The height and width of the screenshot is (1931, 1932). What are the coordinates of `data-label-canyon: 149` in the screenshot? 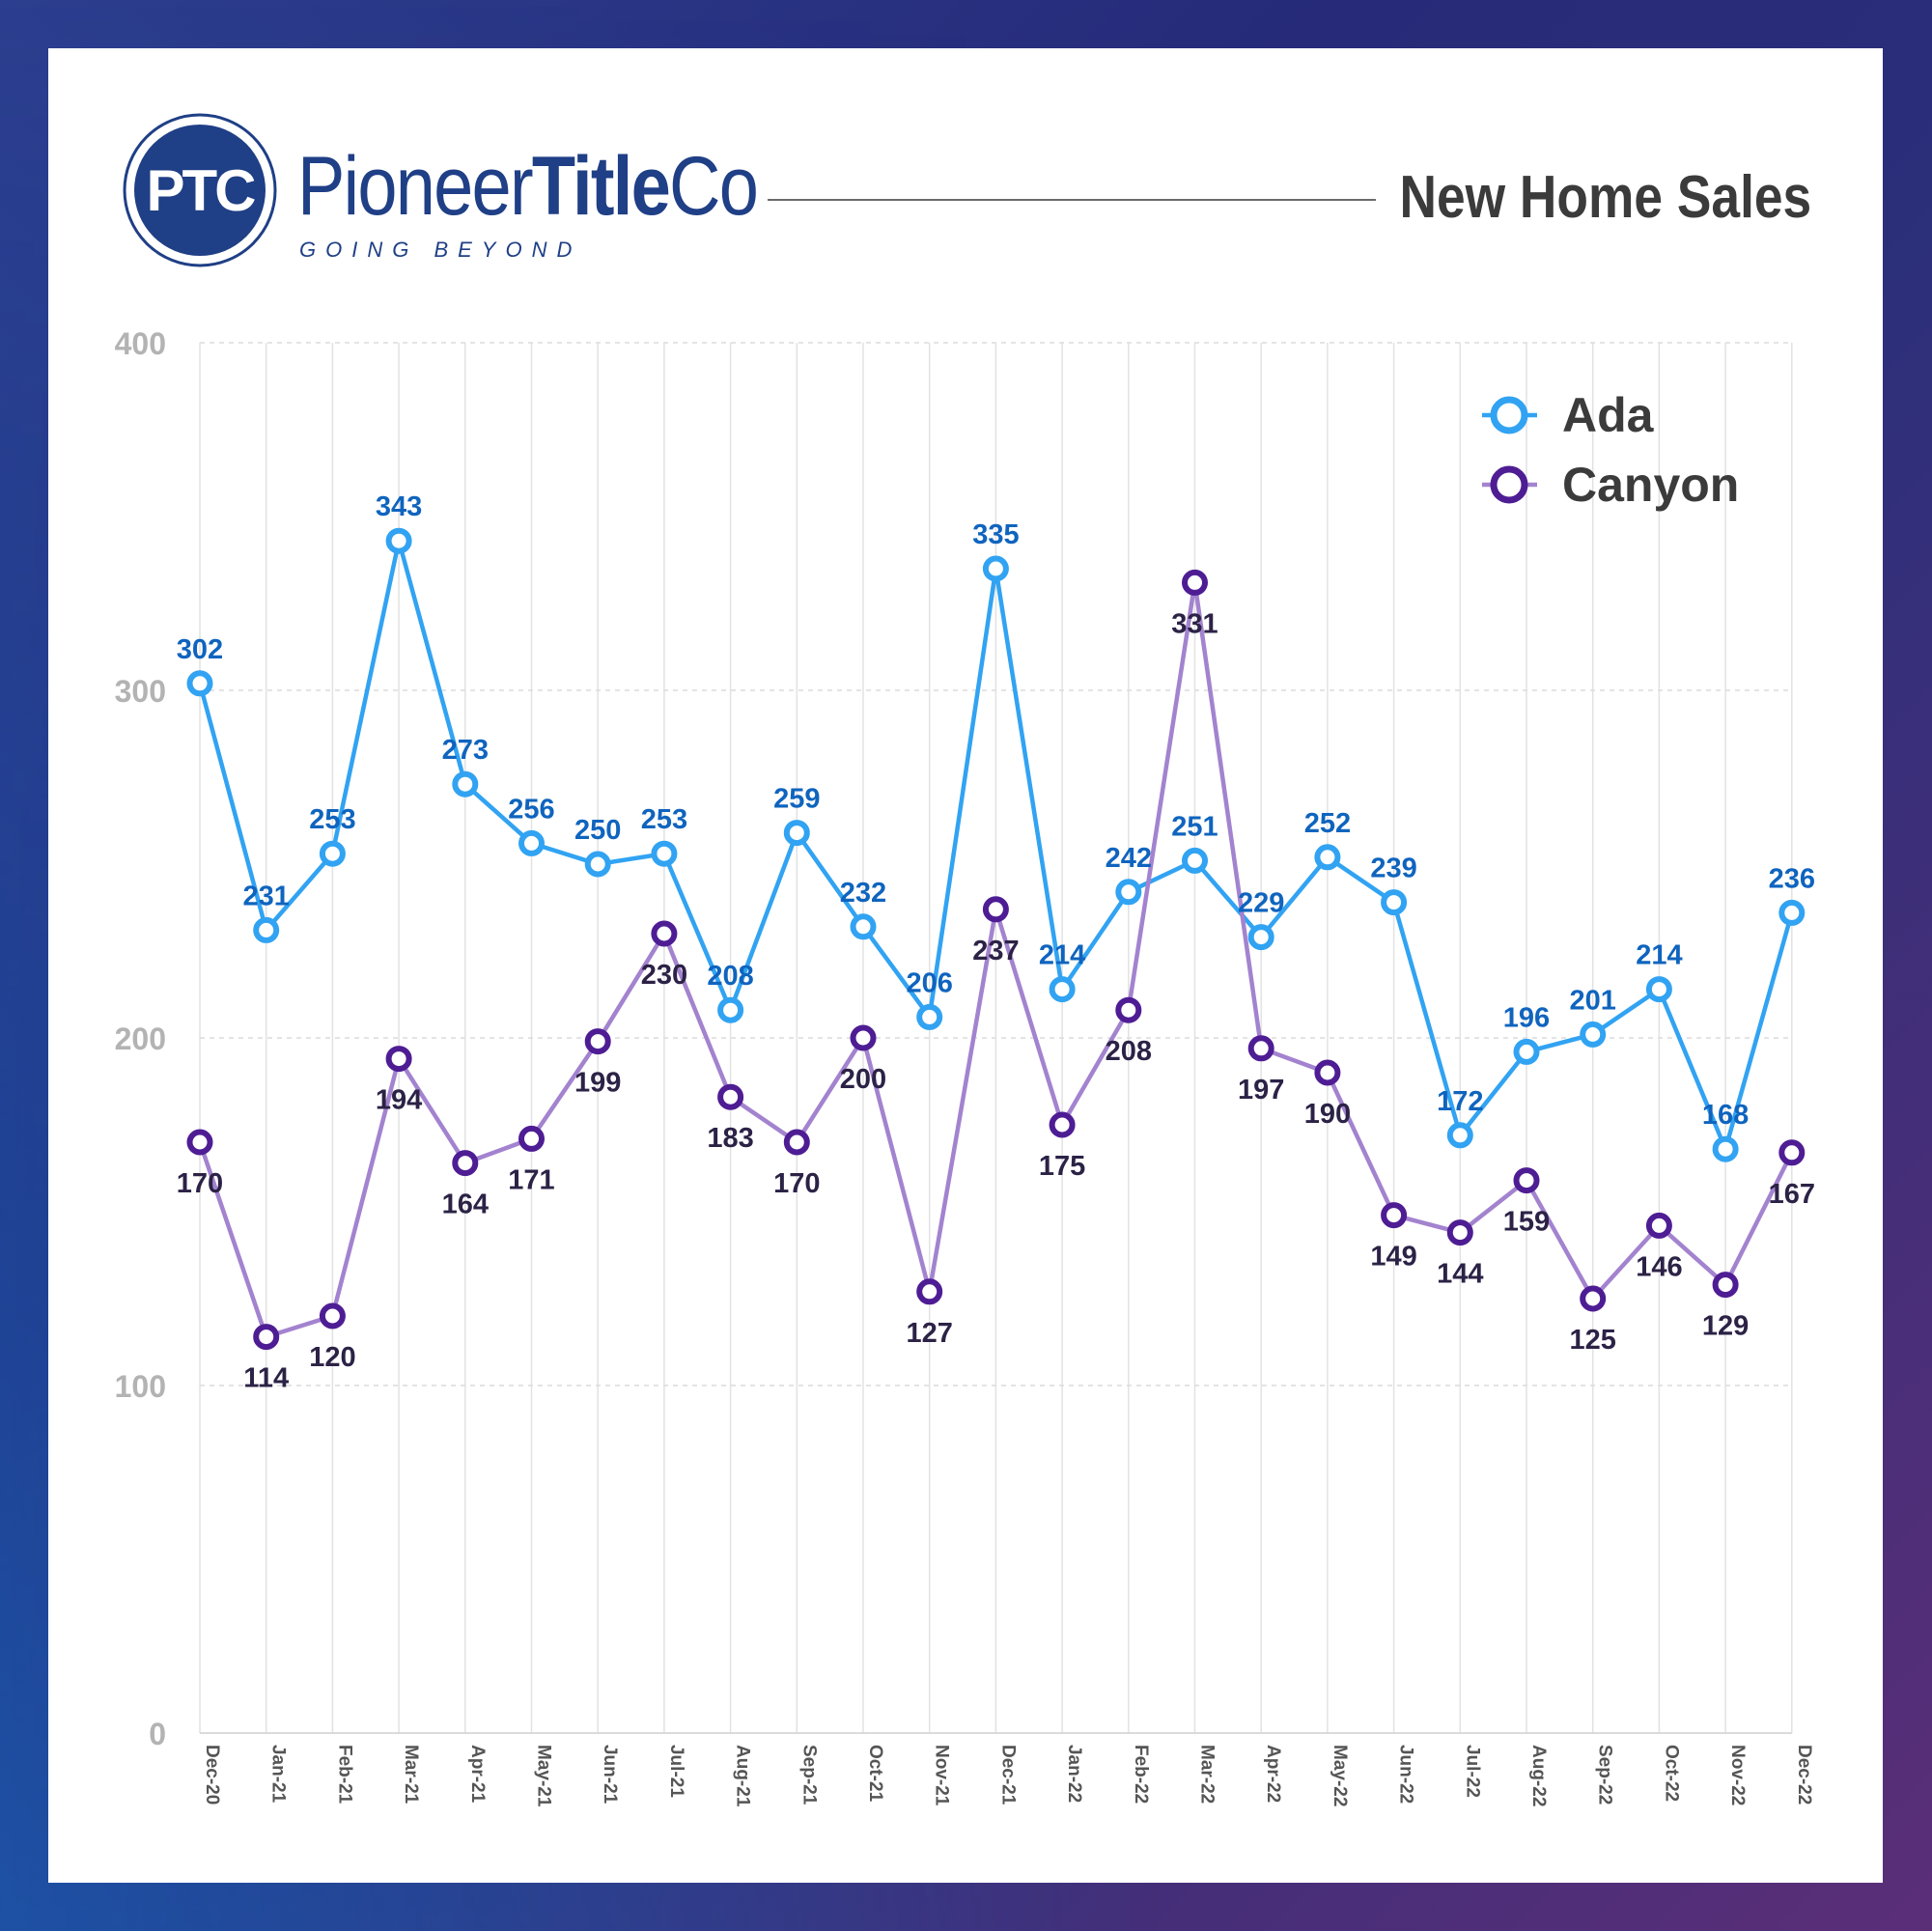 It's located at (1393, 1257).